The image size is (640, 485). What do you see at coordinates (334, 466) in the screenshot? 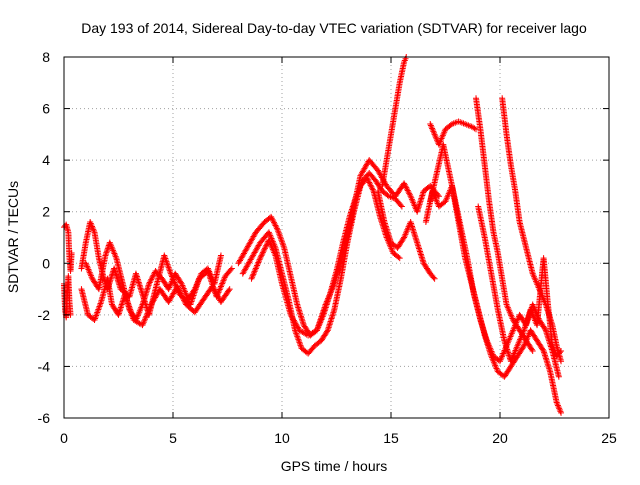
I see `x-axis-label: GPS time / hours` at bounding box center [334, 466].